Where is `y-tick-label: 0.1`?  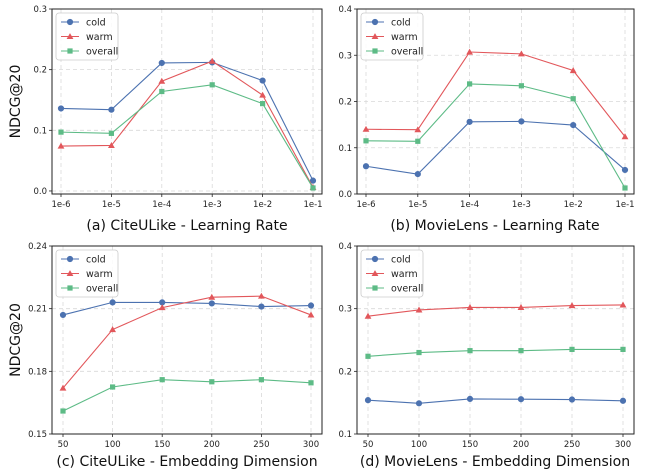
y-tick-label: 0.1 is located at coordinates (345, 149).